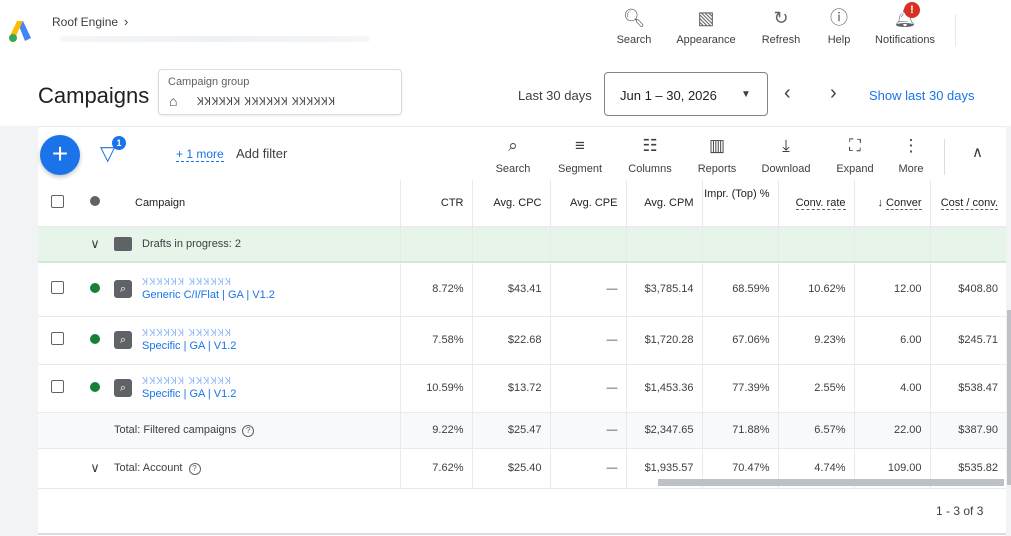 The width and height of the screenshot is (1011, 536). I want to click on previous-period-button: ‹, so click(787, 93).